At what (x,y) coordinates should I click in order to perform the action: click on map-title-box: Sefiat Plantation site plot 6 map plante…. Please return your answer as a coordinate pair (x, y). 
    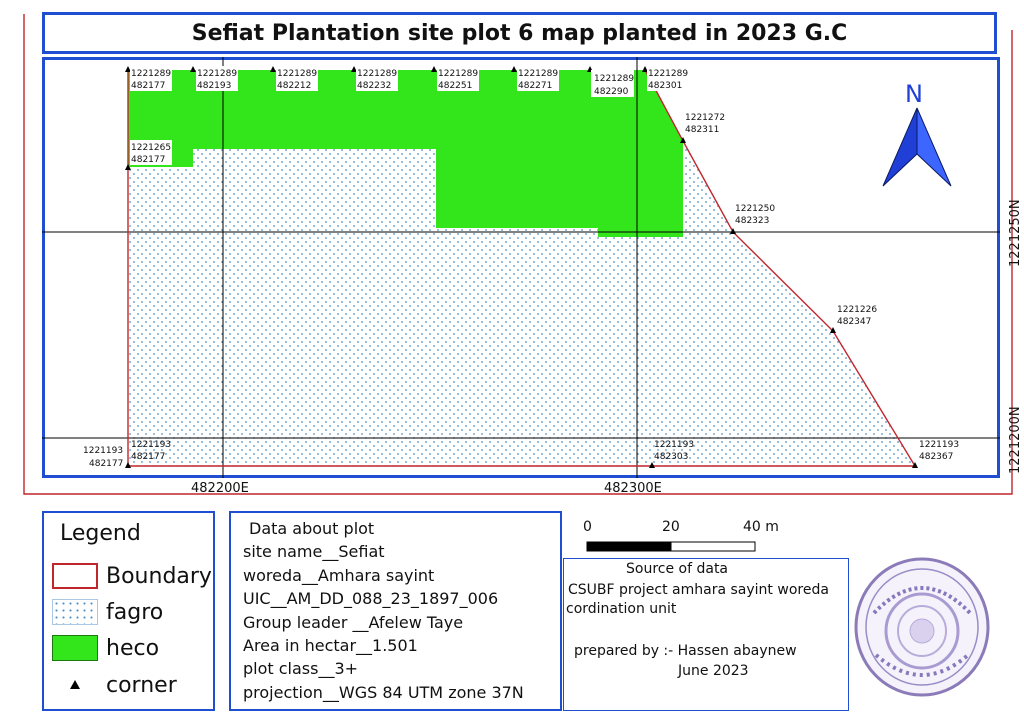
    Looking at the image, I should click on (519, 33).